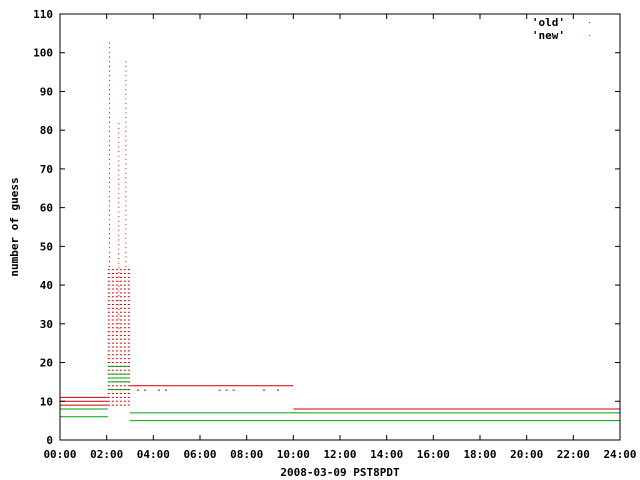 The height and width of the screenshot is (480, 640). I want to click on y-tick-label: 90, so click(46, 91).